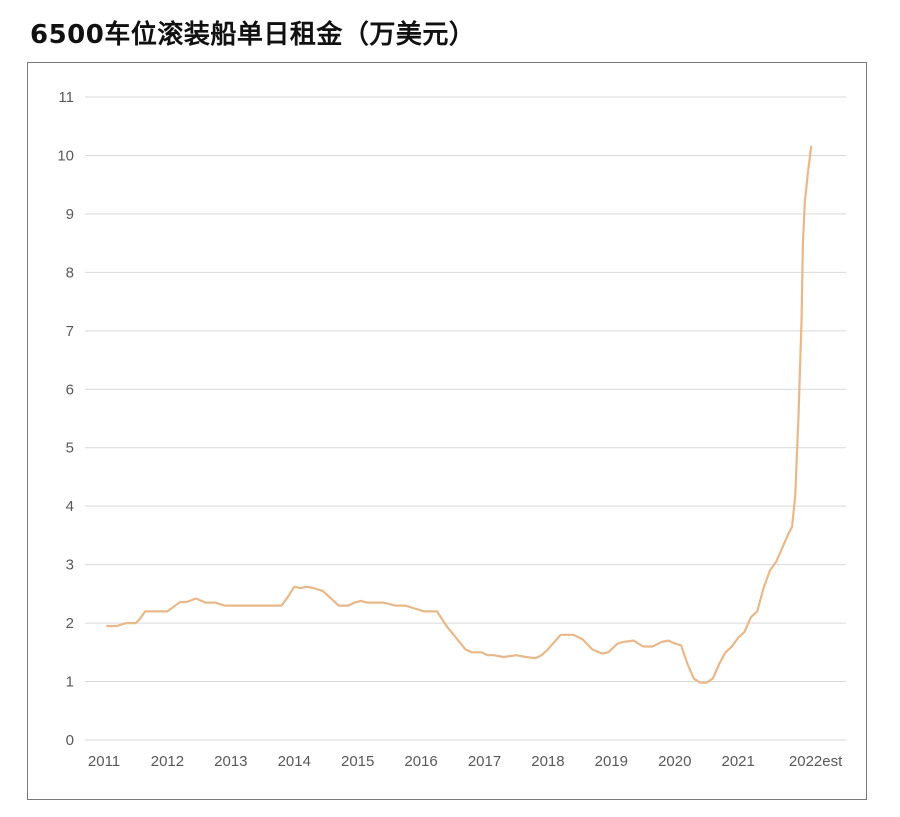 The image size is (900, 817). Describe the element at coordinates (674, 761) in the screenshot. I see `x-tick-label: 2020` at that location.